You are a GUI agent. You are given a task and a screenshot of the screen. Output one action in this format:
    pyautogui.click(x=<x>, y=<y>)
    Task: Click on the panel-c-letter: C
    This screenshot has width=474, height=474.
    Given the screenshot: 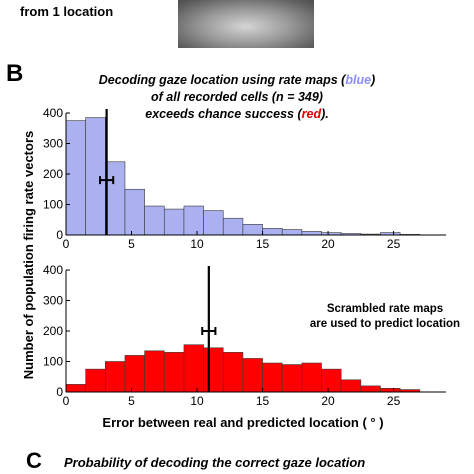 What is the action you would take?
    pyautogui.click(x=34, y=460)
    